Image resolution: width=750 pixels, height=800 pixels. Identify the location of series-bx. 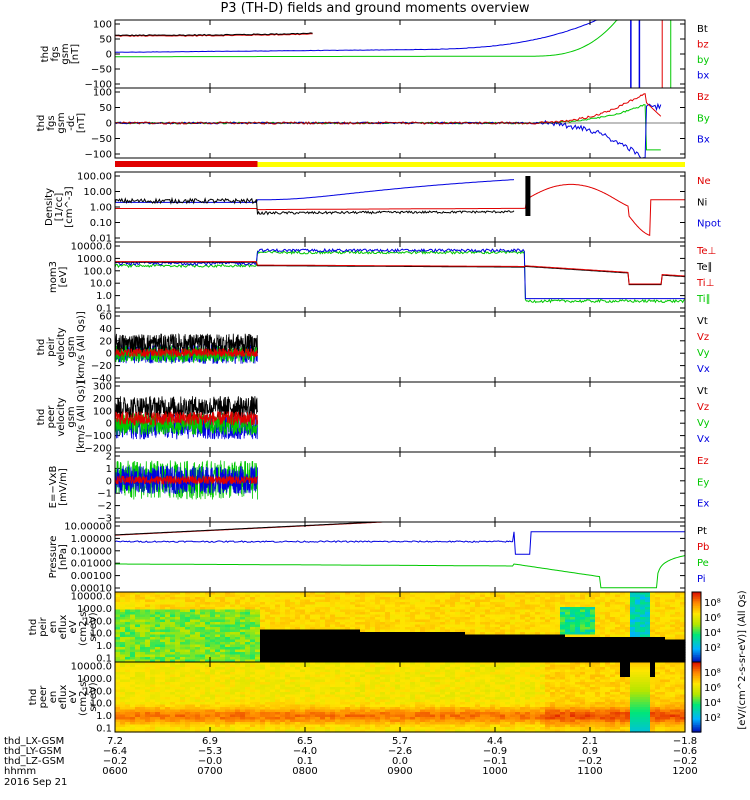
(370, 36).